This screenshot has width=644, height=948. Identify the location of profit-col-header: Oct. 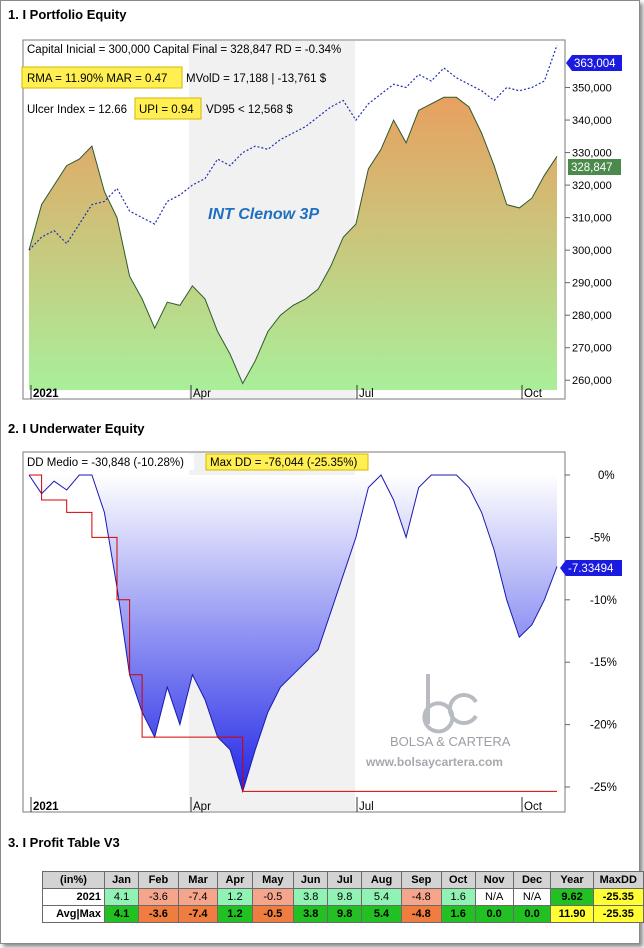
(458, 880).